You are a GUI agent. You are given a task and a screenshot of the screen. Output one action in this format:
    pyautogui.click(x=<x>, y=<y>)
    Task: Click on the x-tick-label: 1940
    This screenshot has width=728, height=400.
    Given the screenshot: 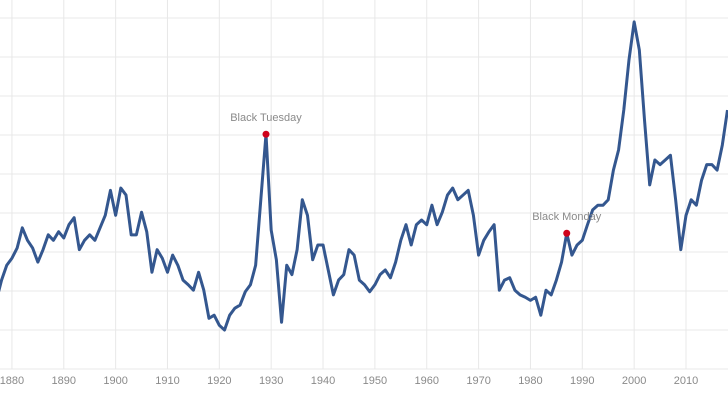 What is the action you would take?
    pyautogui.click(x=323, y=381)
    